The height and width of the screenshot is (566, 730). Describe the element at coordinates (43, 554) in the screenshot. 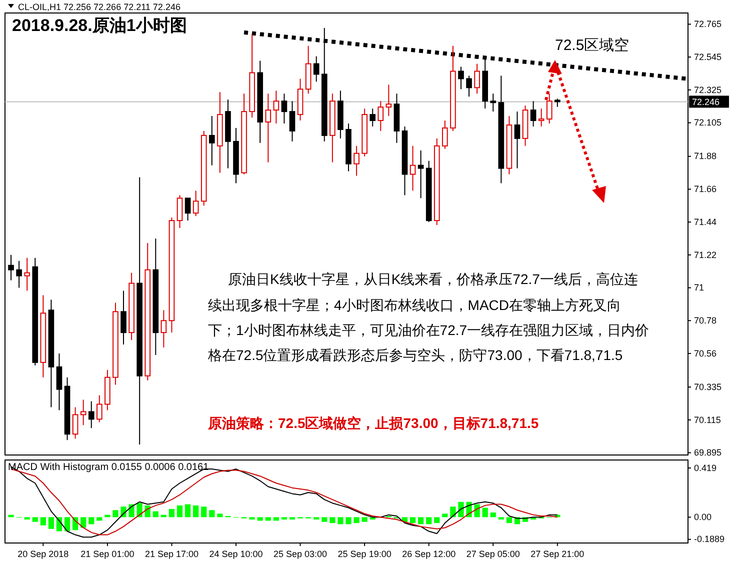

I see `x-tick-label: 20 Sep 2018` at that location.